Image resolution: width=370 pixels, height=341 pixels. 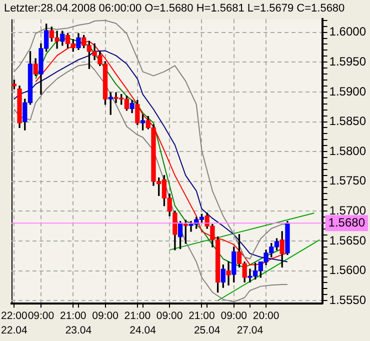 I want to click on x-tick-label: 25.04, so click(x=207, y=330).